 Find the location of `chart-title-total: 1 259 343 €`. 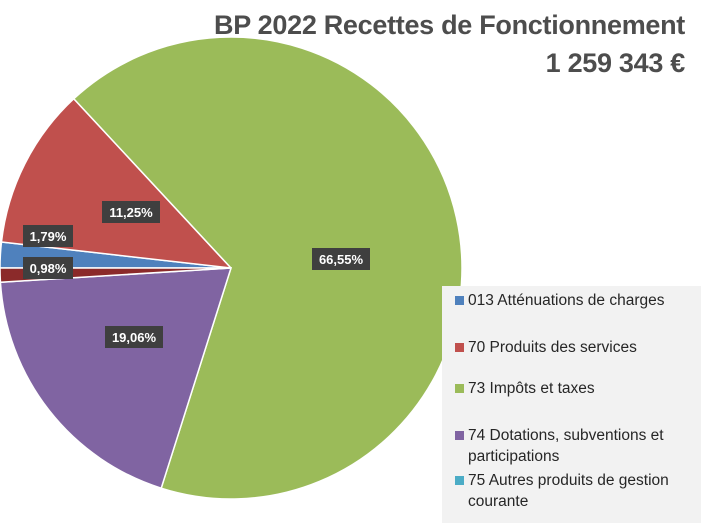

chart-title-total: 1 259 343 € is located at coordinates (615, 63).